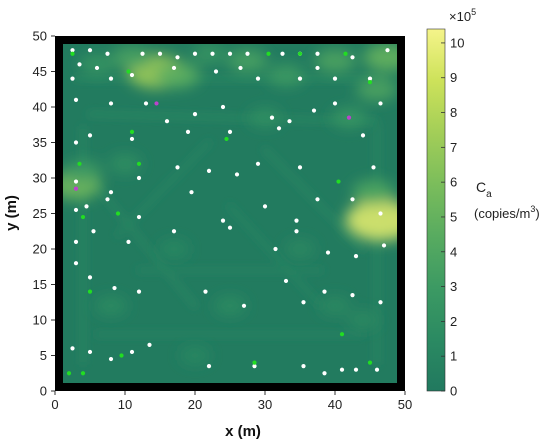  Describe the element at coordinates (453, 182) in the screenshot. I see `colorbar-tick-label: 6` at that location.